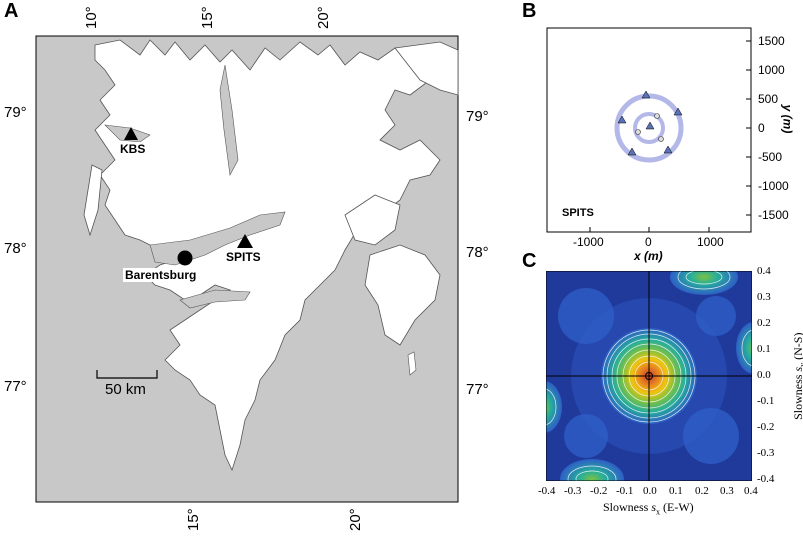 The height and width of the screenshot is (536, 803). Describe the element at coordinates (125, 389) in the screenshot. I see `scale-bar-label: 50 km` at that location.